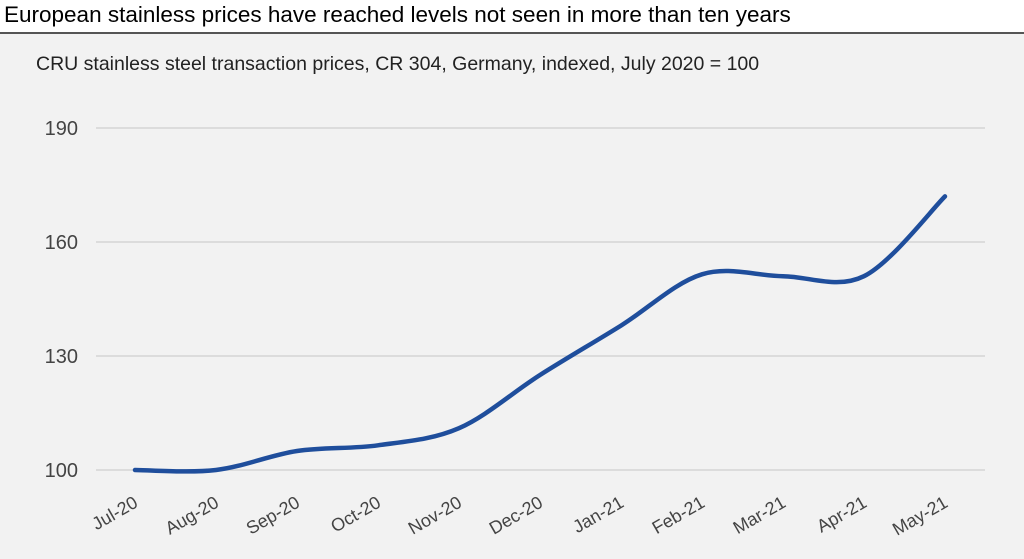 The height and width of the screenshot is (559, 1024). I want to click on x-tick-label: Feb-21, so click(678, 515).